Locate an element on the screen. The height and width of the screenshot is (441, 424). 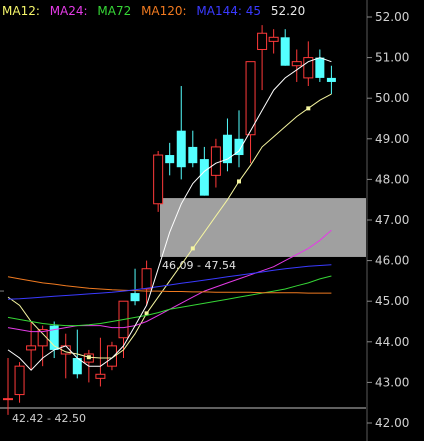
support-line-label: 42.42 - 42.50 is located at coordinates (49, 418).